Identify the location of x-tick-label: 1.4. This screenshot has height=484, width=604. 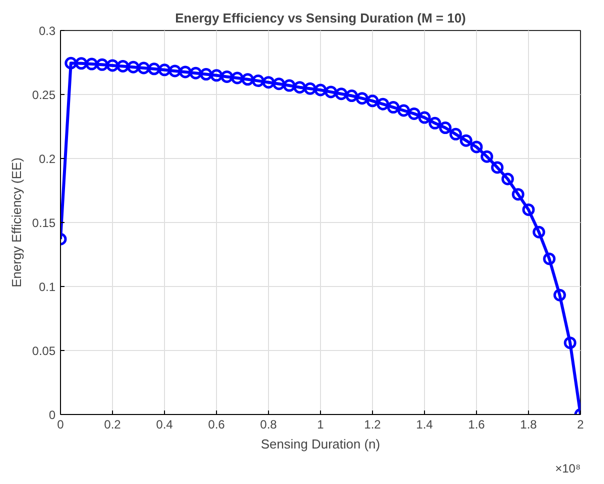
(425, 425).